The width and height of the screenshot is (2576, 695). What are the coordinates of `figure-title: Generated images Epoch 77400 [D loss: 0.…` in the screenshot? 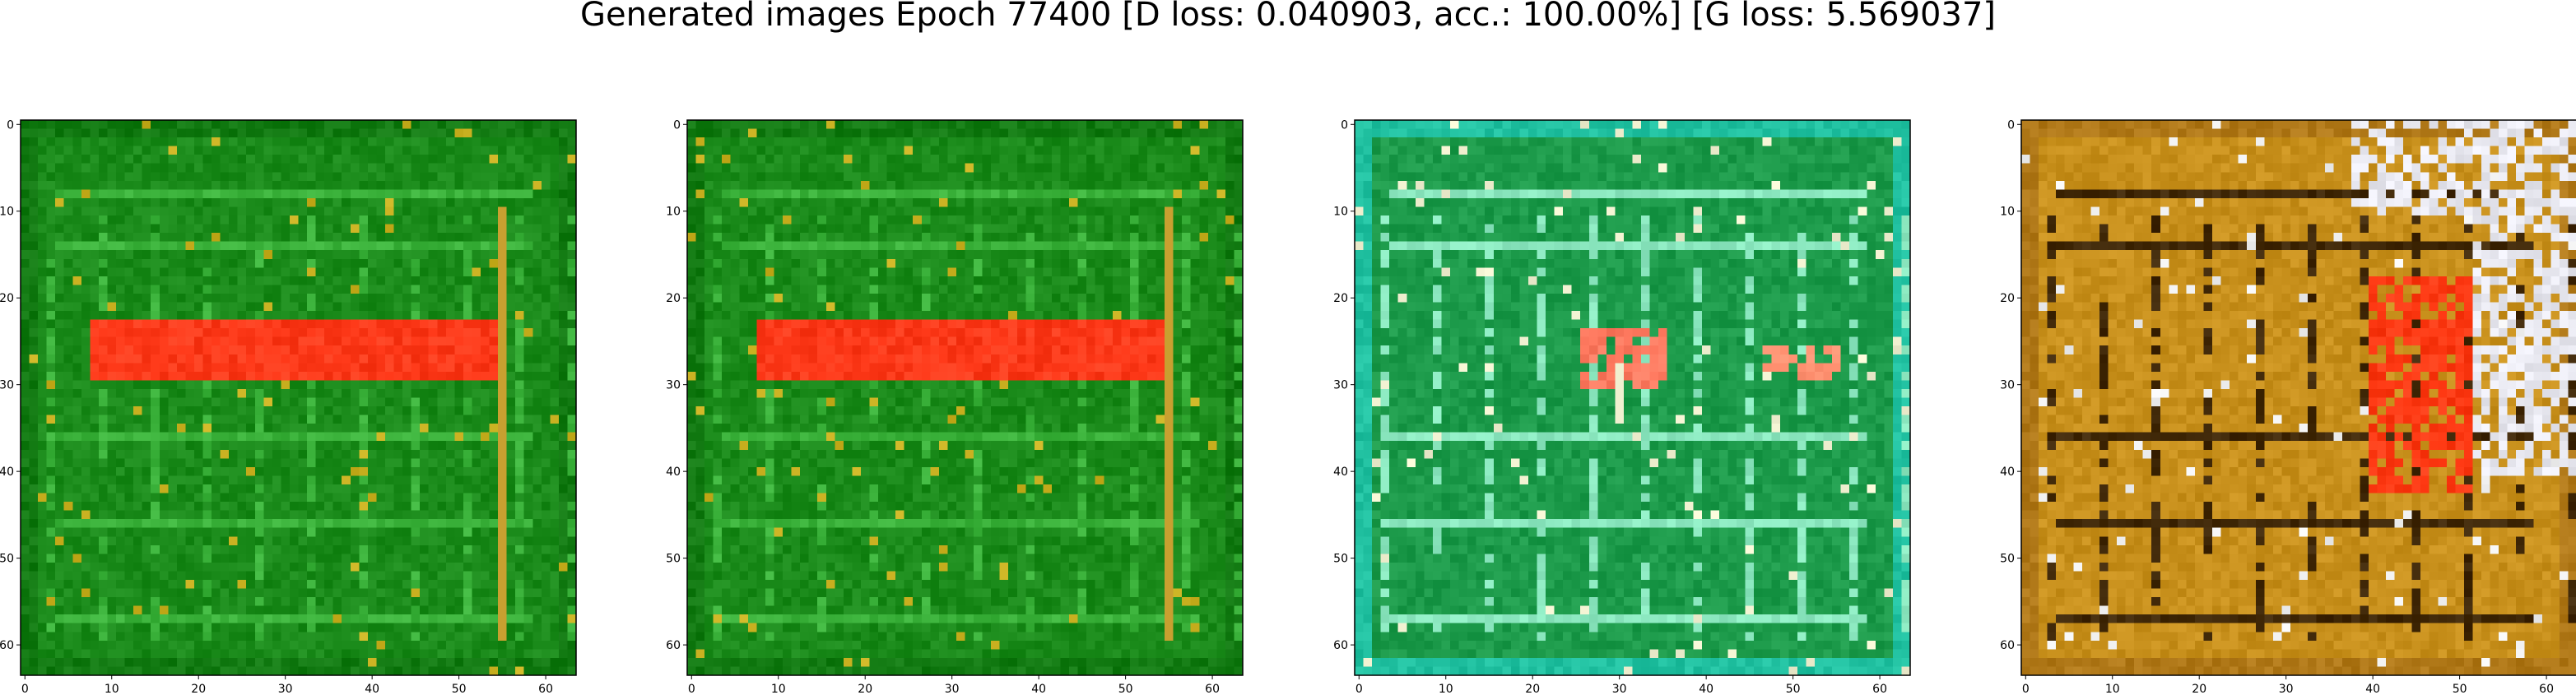 It's located at (1288, 17).